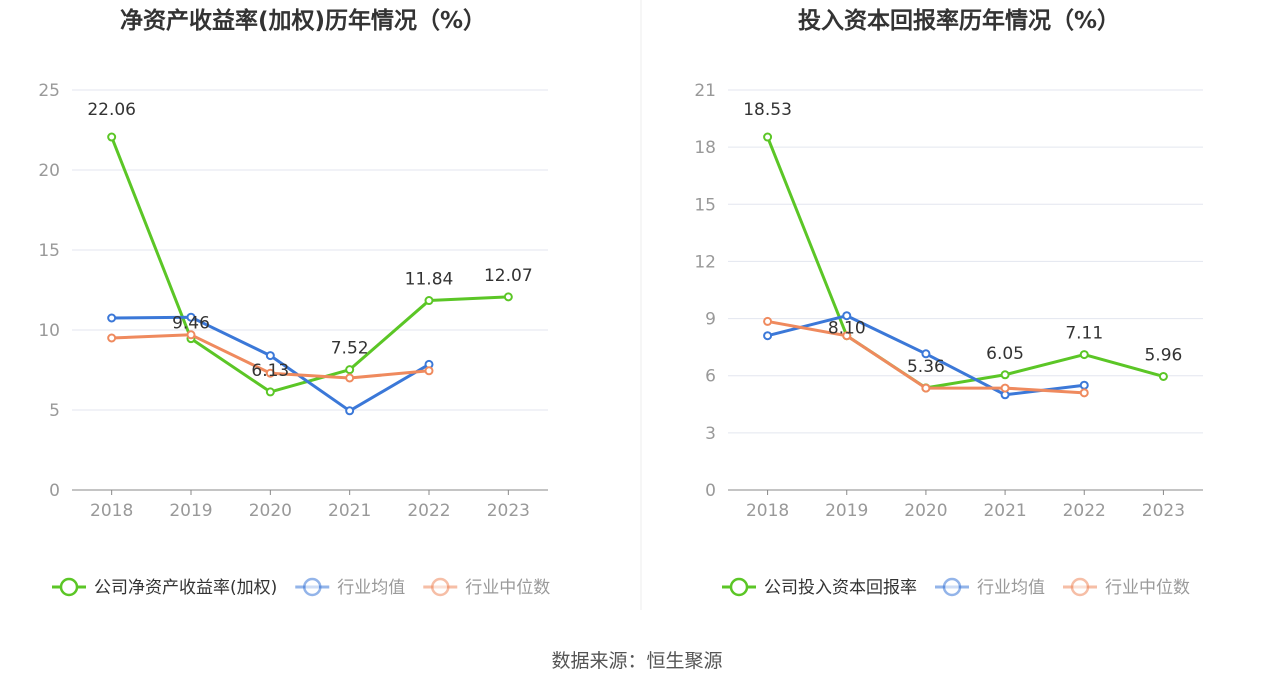 The width and height of the screenshot is (1275, 688). I want to click on y-tick-label: 18, so click(705, 148).